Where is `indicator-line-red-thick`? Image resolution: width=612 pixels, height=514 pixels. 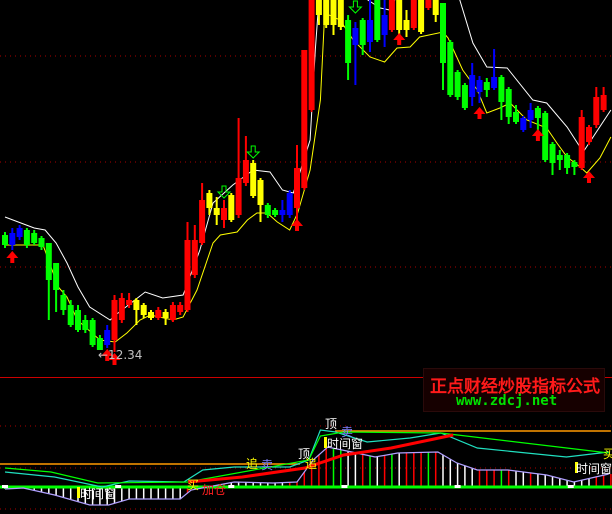 indicator-line-red-thick is located at coordinates (321, 458).